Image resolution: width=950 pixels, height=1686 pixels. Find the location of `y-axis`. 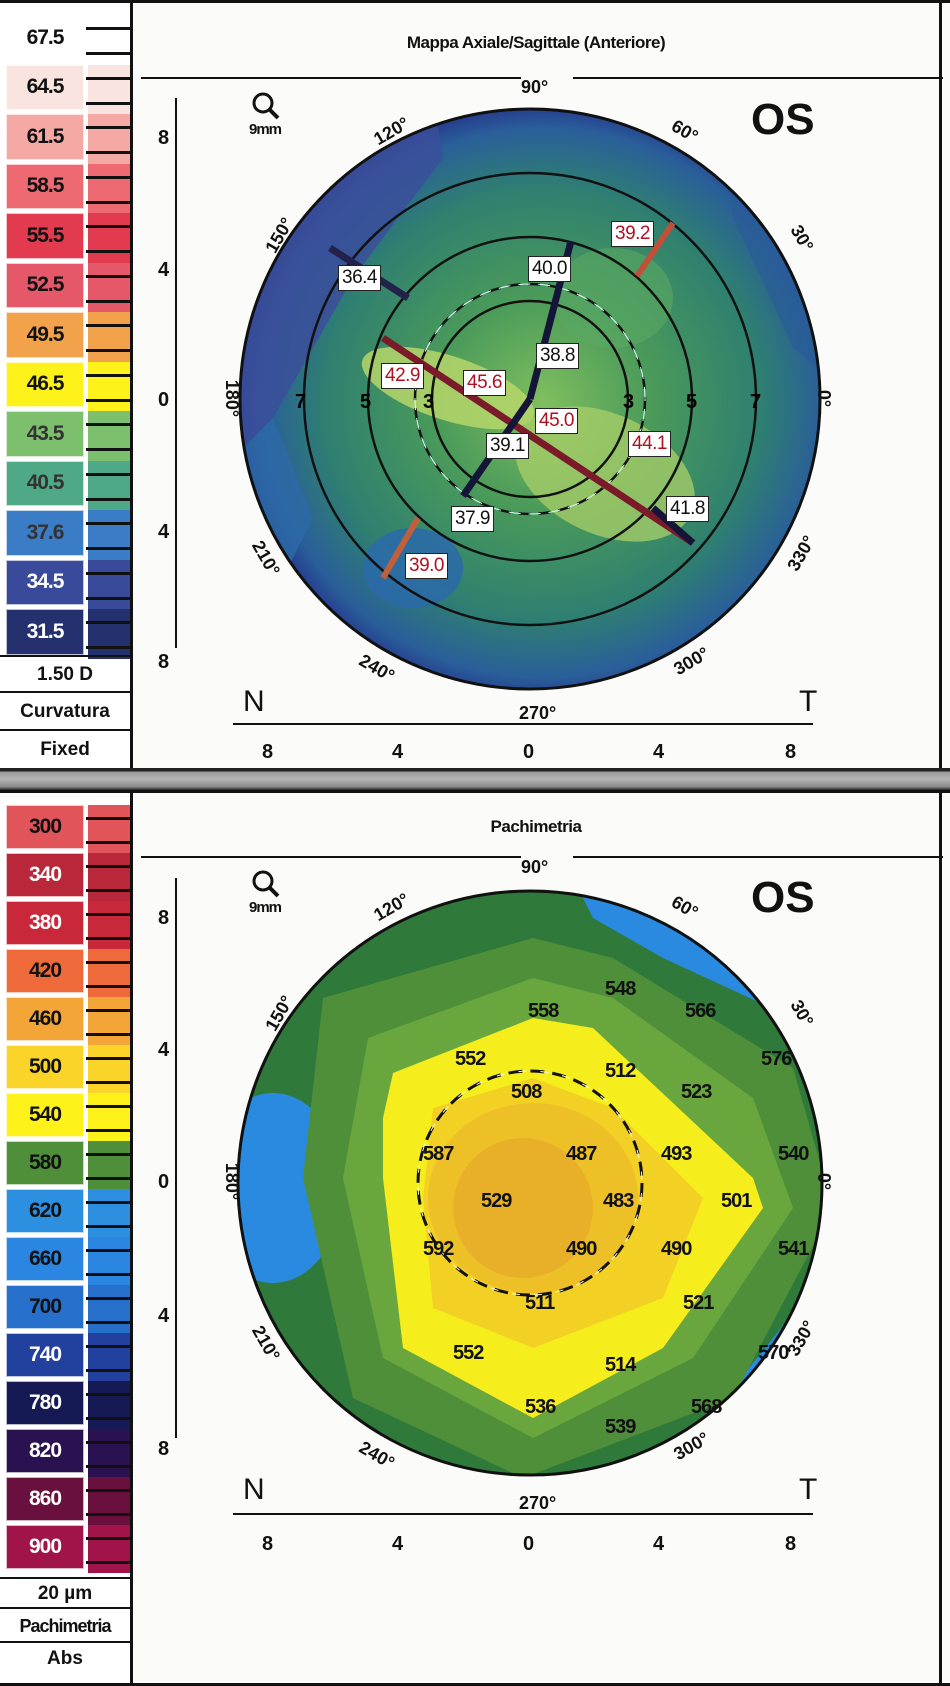

y-axis is located at coordinates (176, 1158).